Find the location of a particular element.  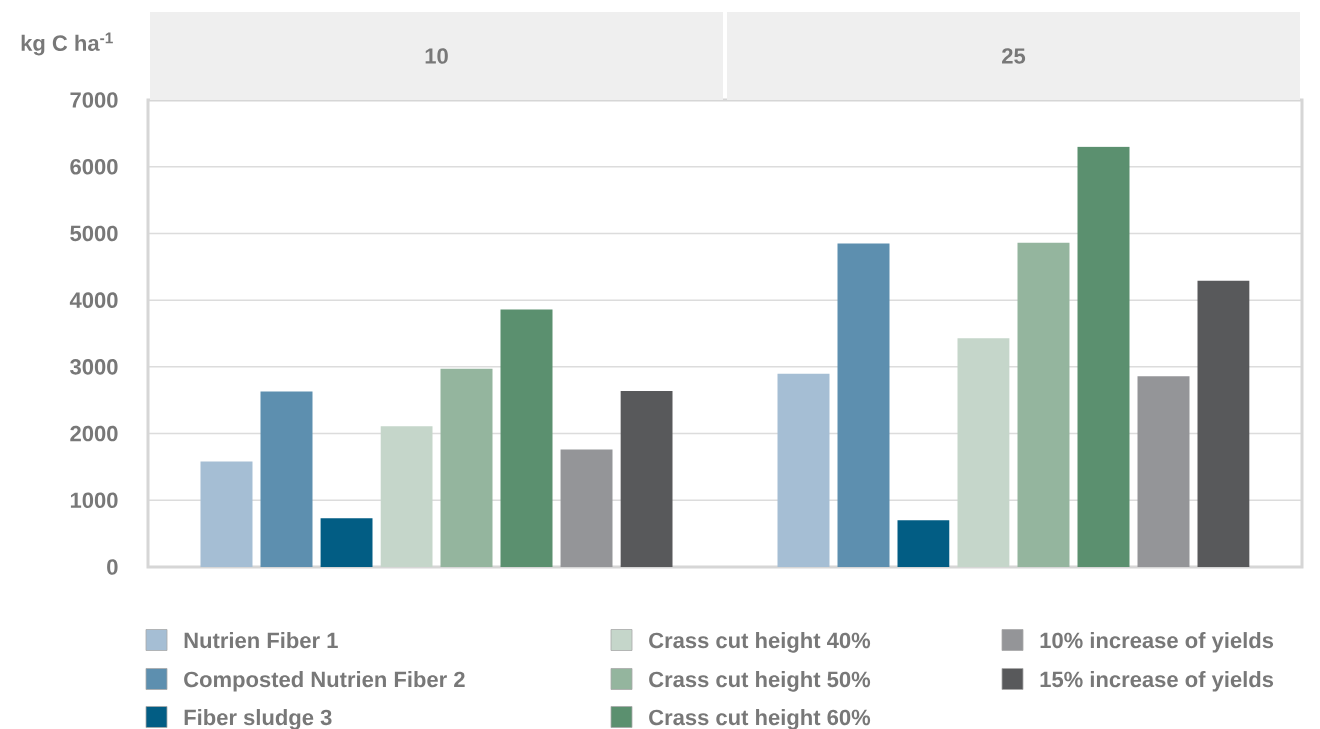

y-tick-label: 2000 is located at coordinates (94, 433).